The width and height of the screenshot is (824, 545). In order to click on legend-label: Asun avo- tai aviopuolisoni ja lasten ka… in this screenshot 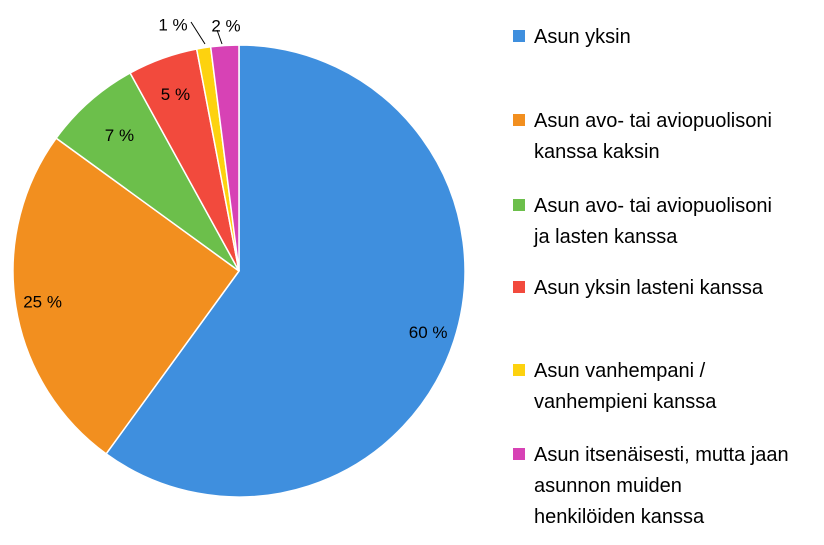, I will do `click(653, 221)`.